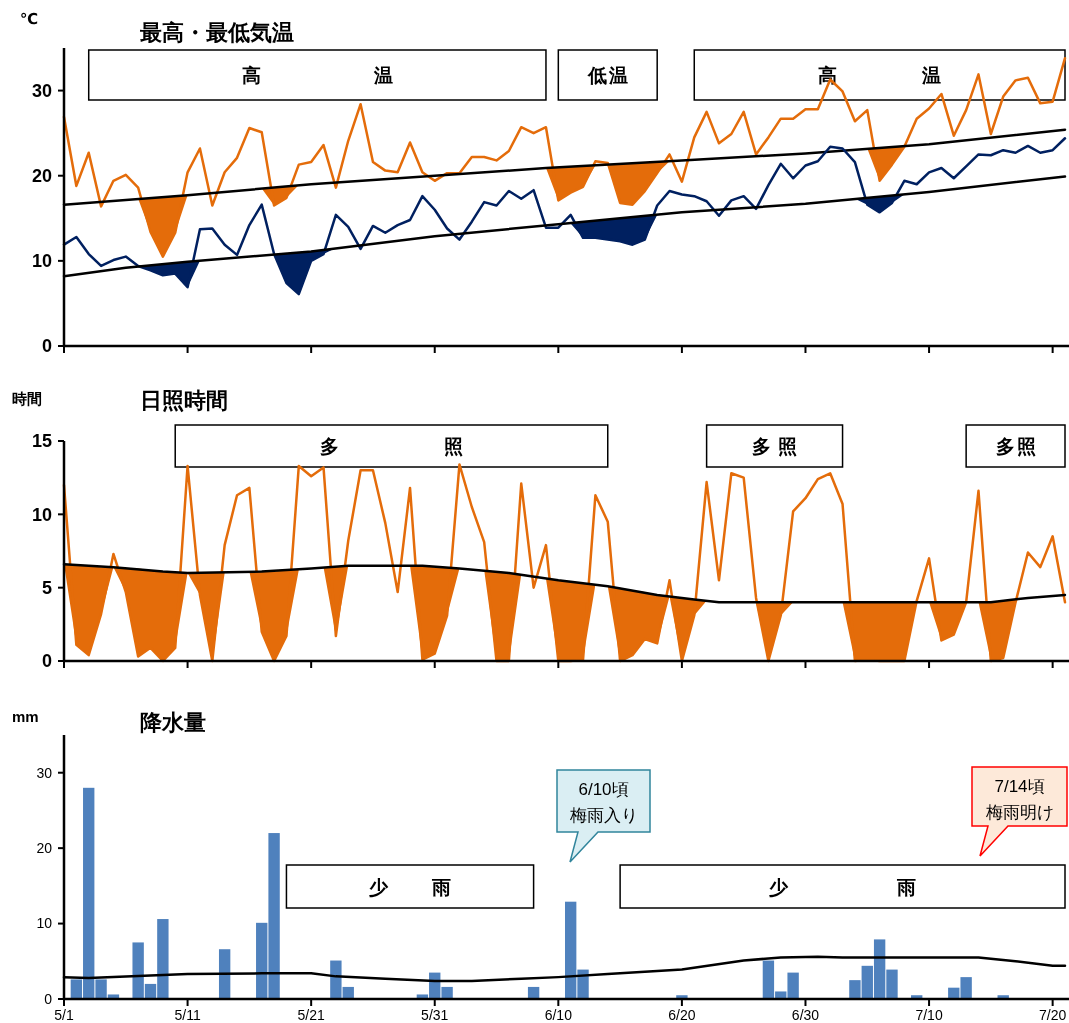 This screenshot has width=1069, height=1023. What do you see at coordinates (187, 1015) in the screenshot?
I see `x-tick-label: 5/11` at bounding box center [187, 1015].